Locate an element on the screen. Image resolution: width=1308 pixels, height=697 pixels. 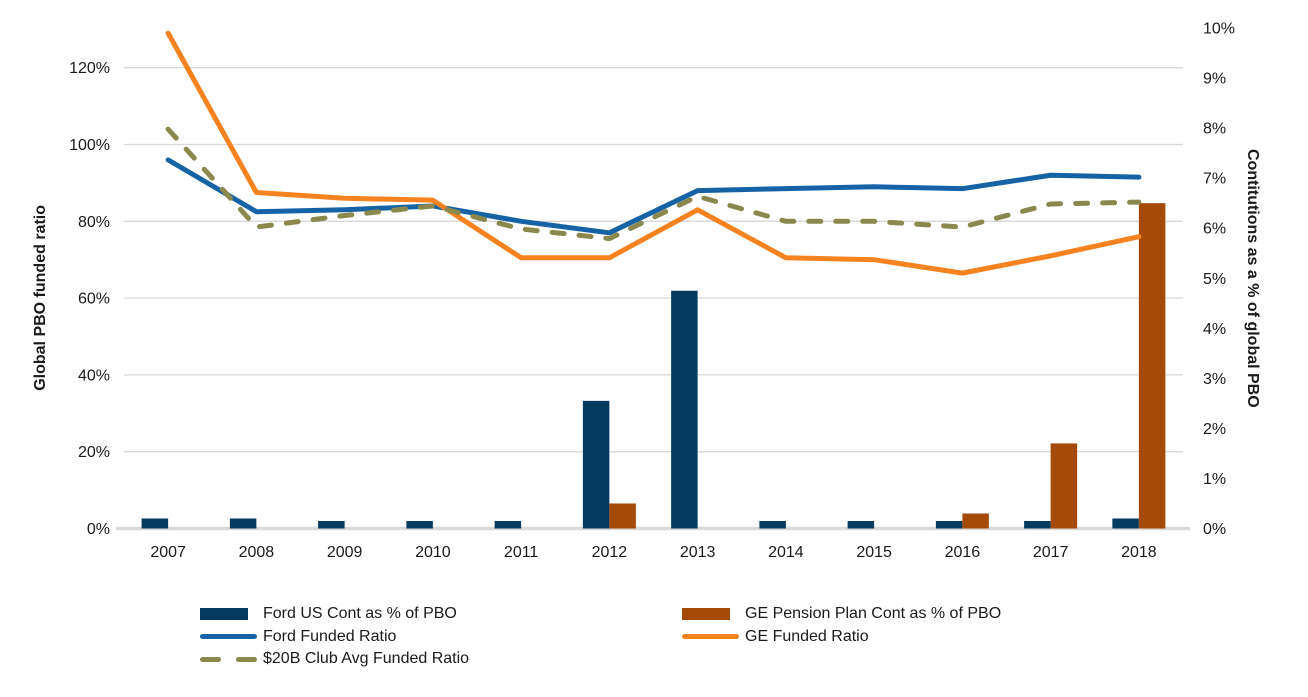
legend-item-ford-cont: Ford US Cont as % of PBO is located at coordinates (334, 614).